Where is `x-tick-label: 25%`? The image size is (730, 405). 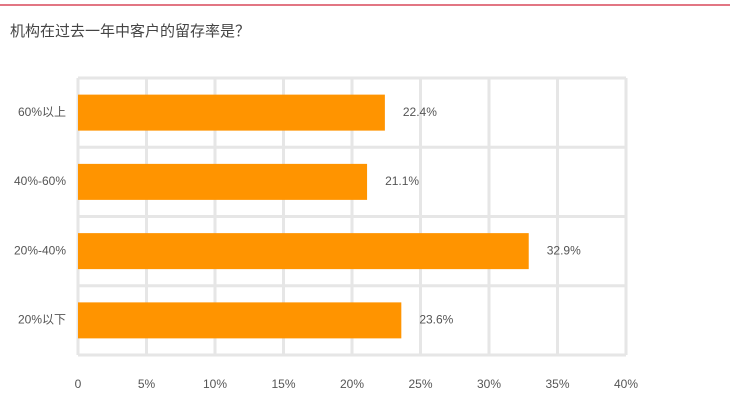
x-tick-label: 25% is located at coordinates (420, 384).